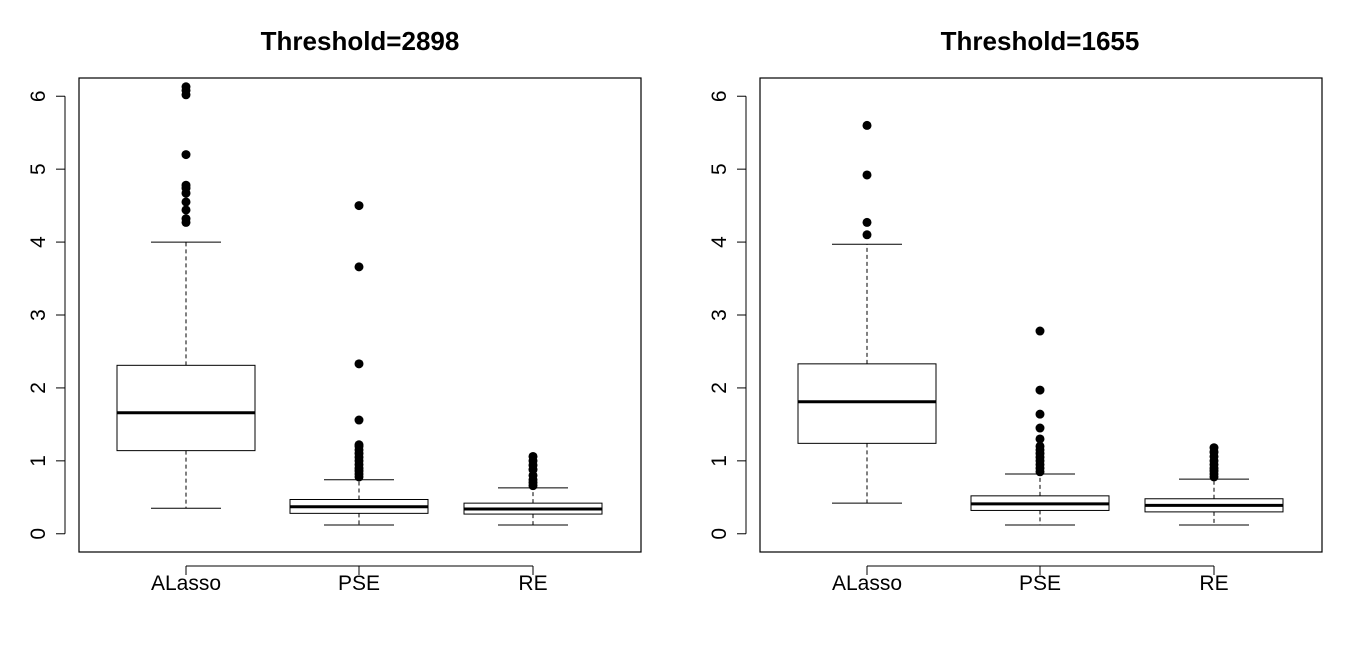 The width and height of the screenshot is (1362, 651). I want to click on chart-title: Threshold=1655, so click(1040, 41).